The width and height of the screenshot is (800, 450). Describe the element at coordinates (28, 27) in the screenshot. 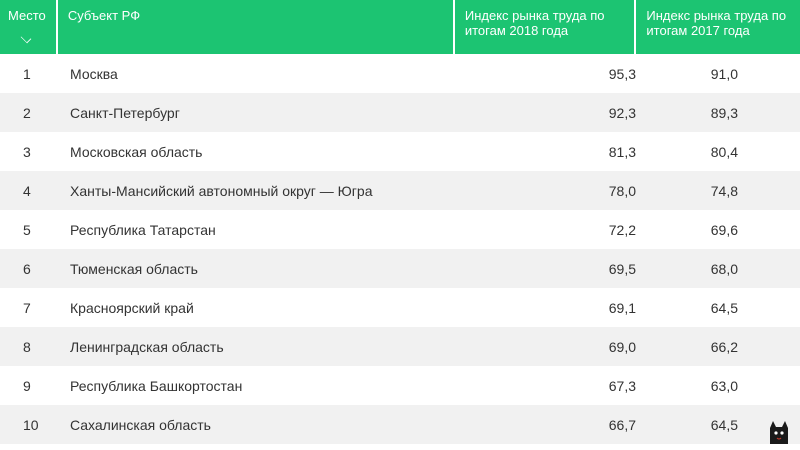

I see `column-header-rank: Место` at that location.